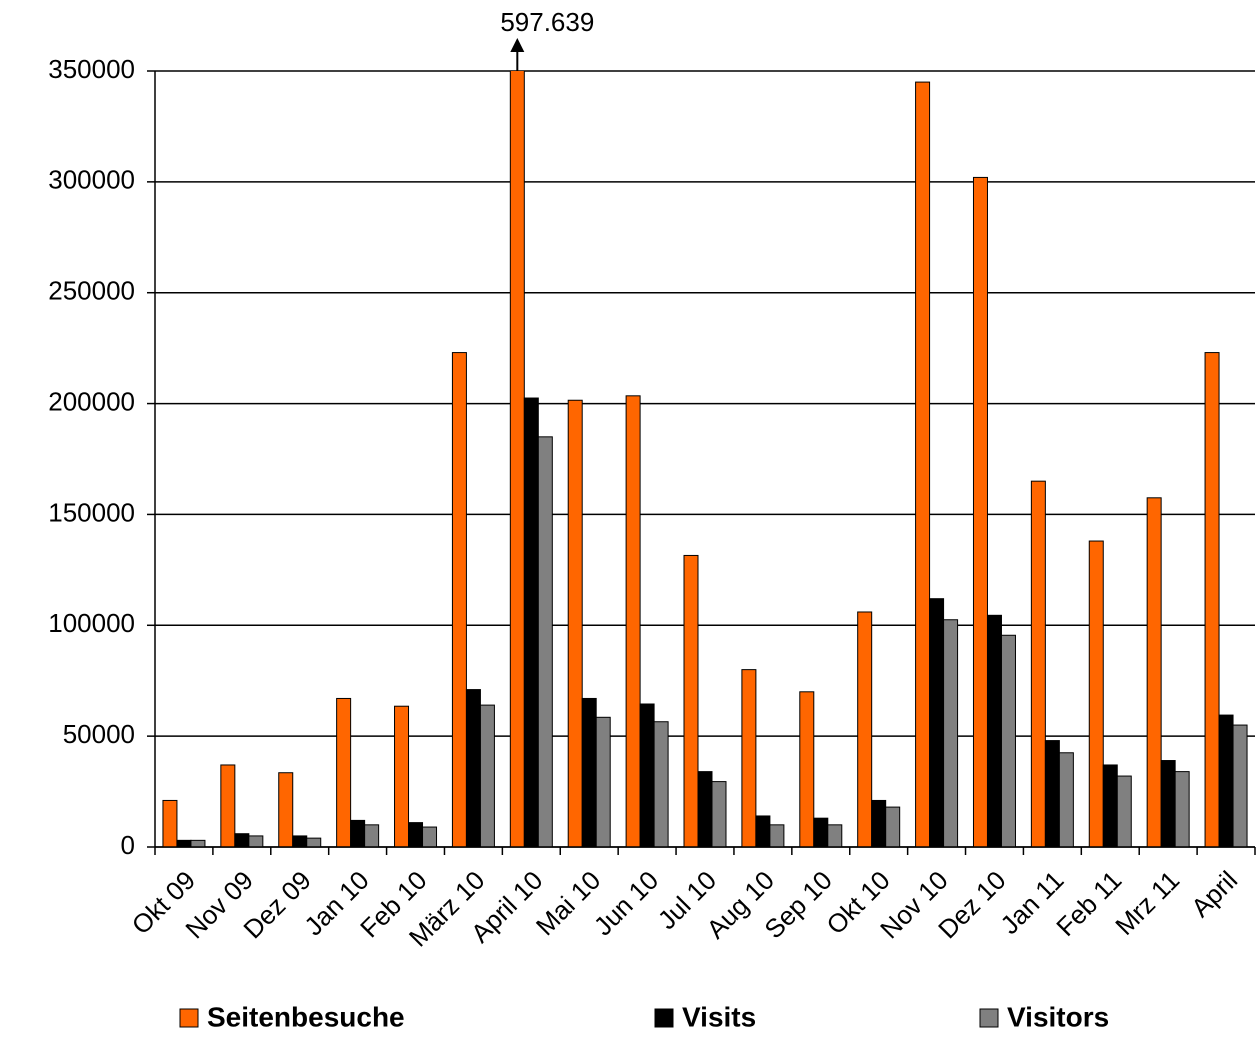  What do you see at coordinates (1088, 903) in the screenshot?
I see `x-tick-label: Feb 11` at bounding box center [1088, 903].